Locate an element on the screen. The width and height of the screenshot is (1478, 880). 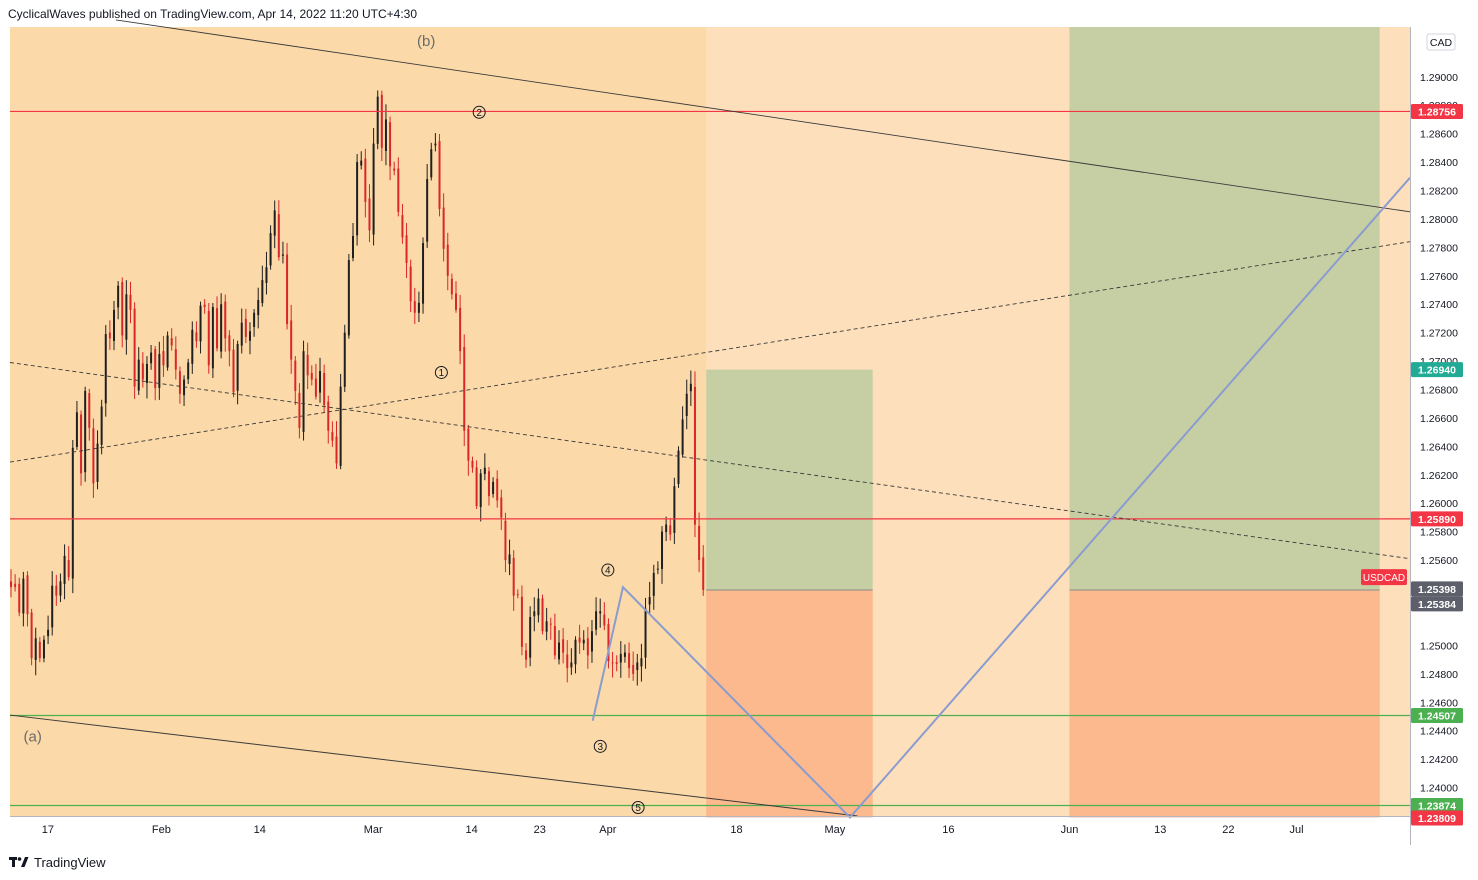
footer-brand: TradingView is located at coordinates (70, 862).